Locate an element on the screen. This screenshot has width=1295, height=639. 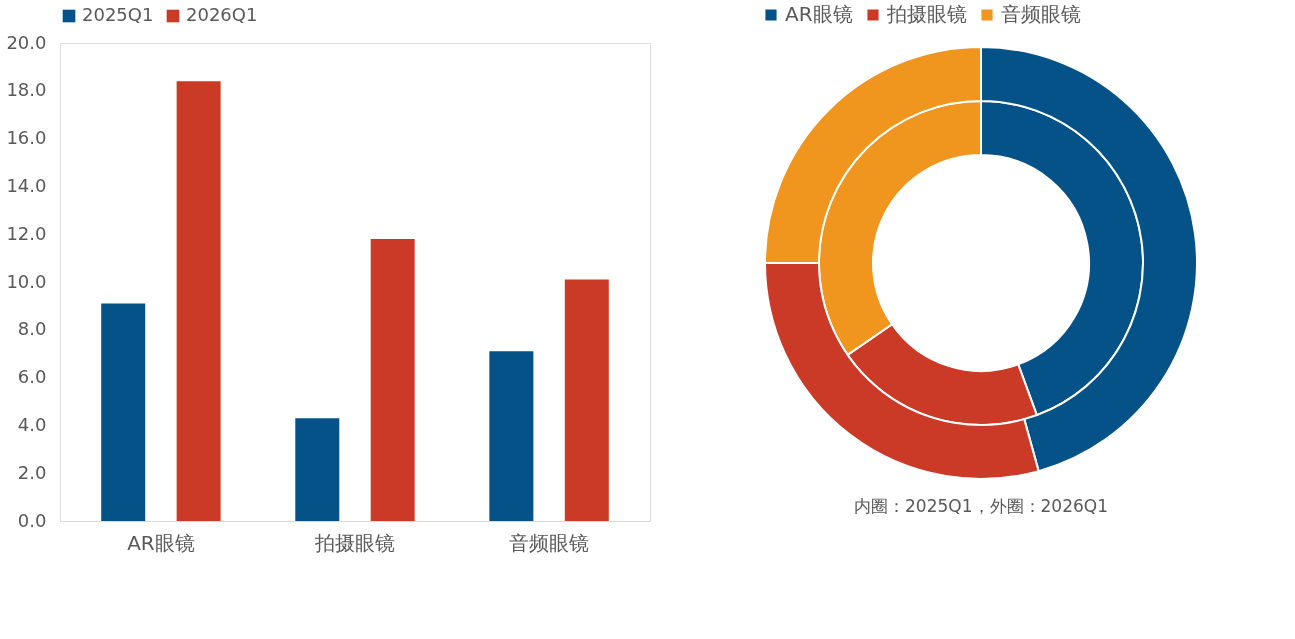
y-tick-label: 16.0 is located at coordinates (26, 138).